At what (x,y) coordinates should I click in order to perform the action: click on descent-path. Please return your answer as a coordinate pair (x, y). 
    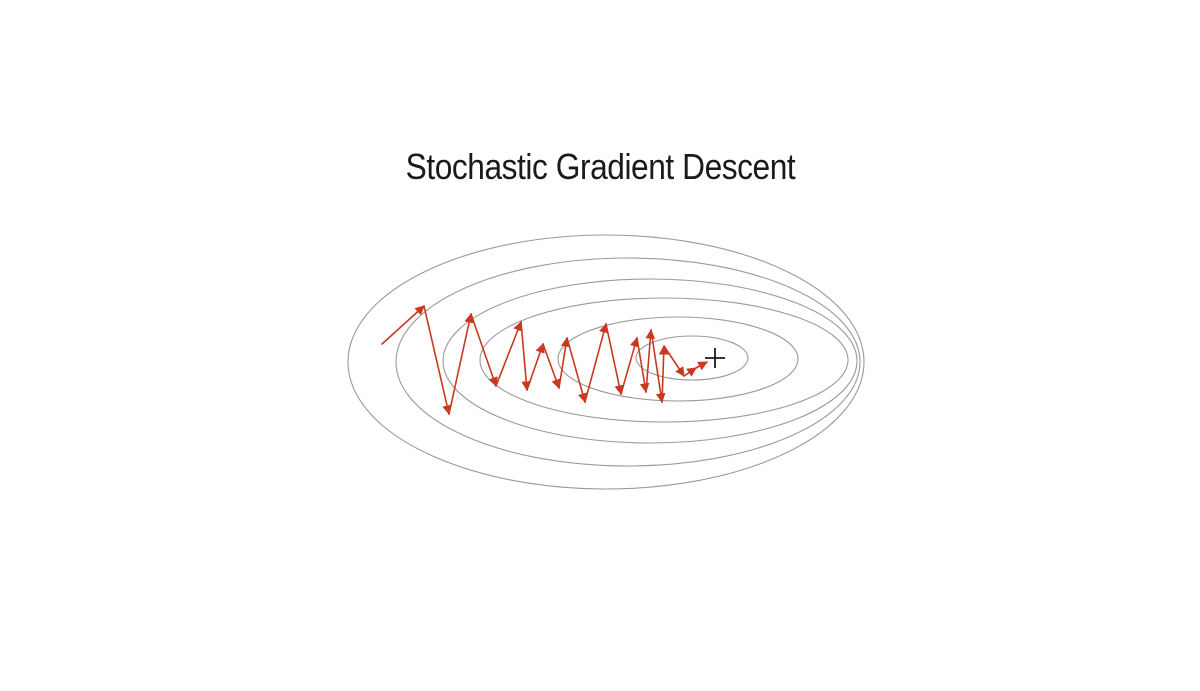
    Looking at the image, I should click on (544, 360).